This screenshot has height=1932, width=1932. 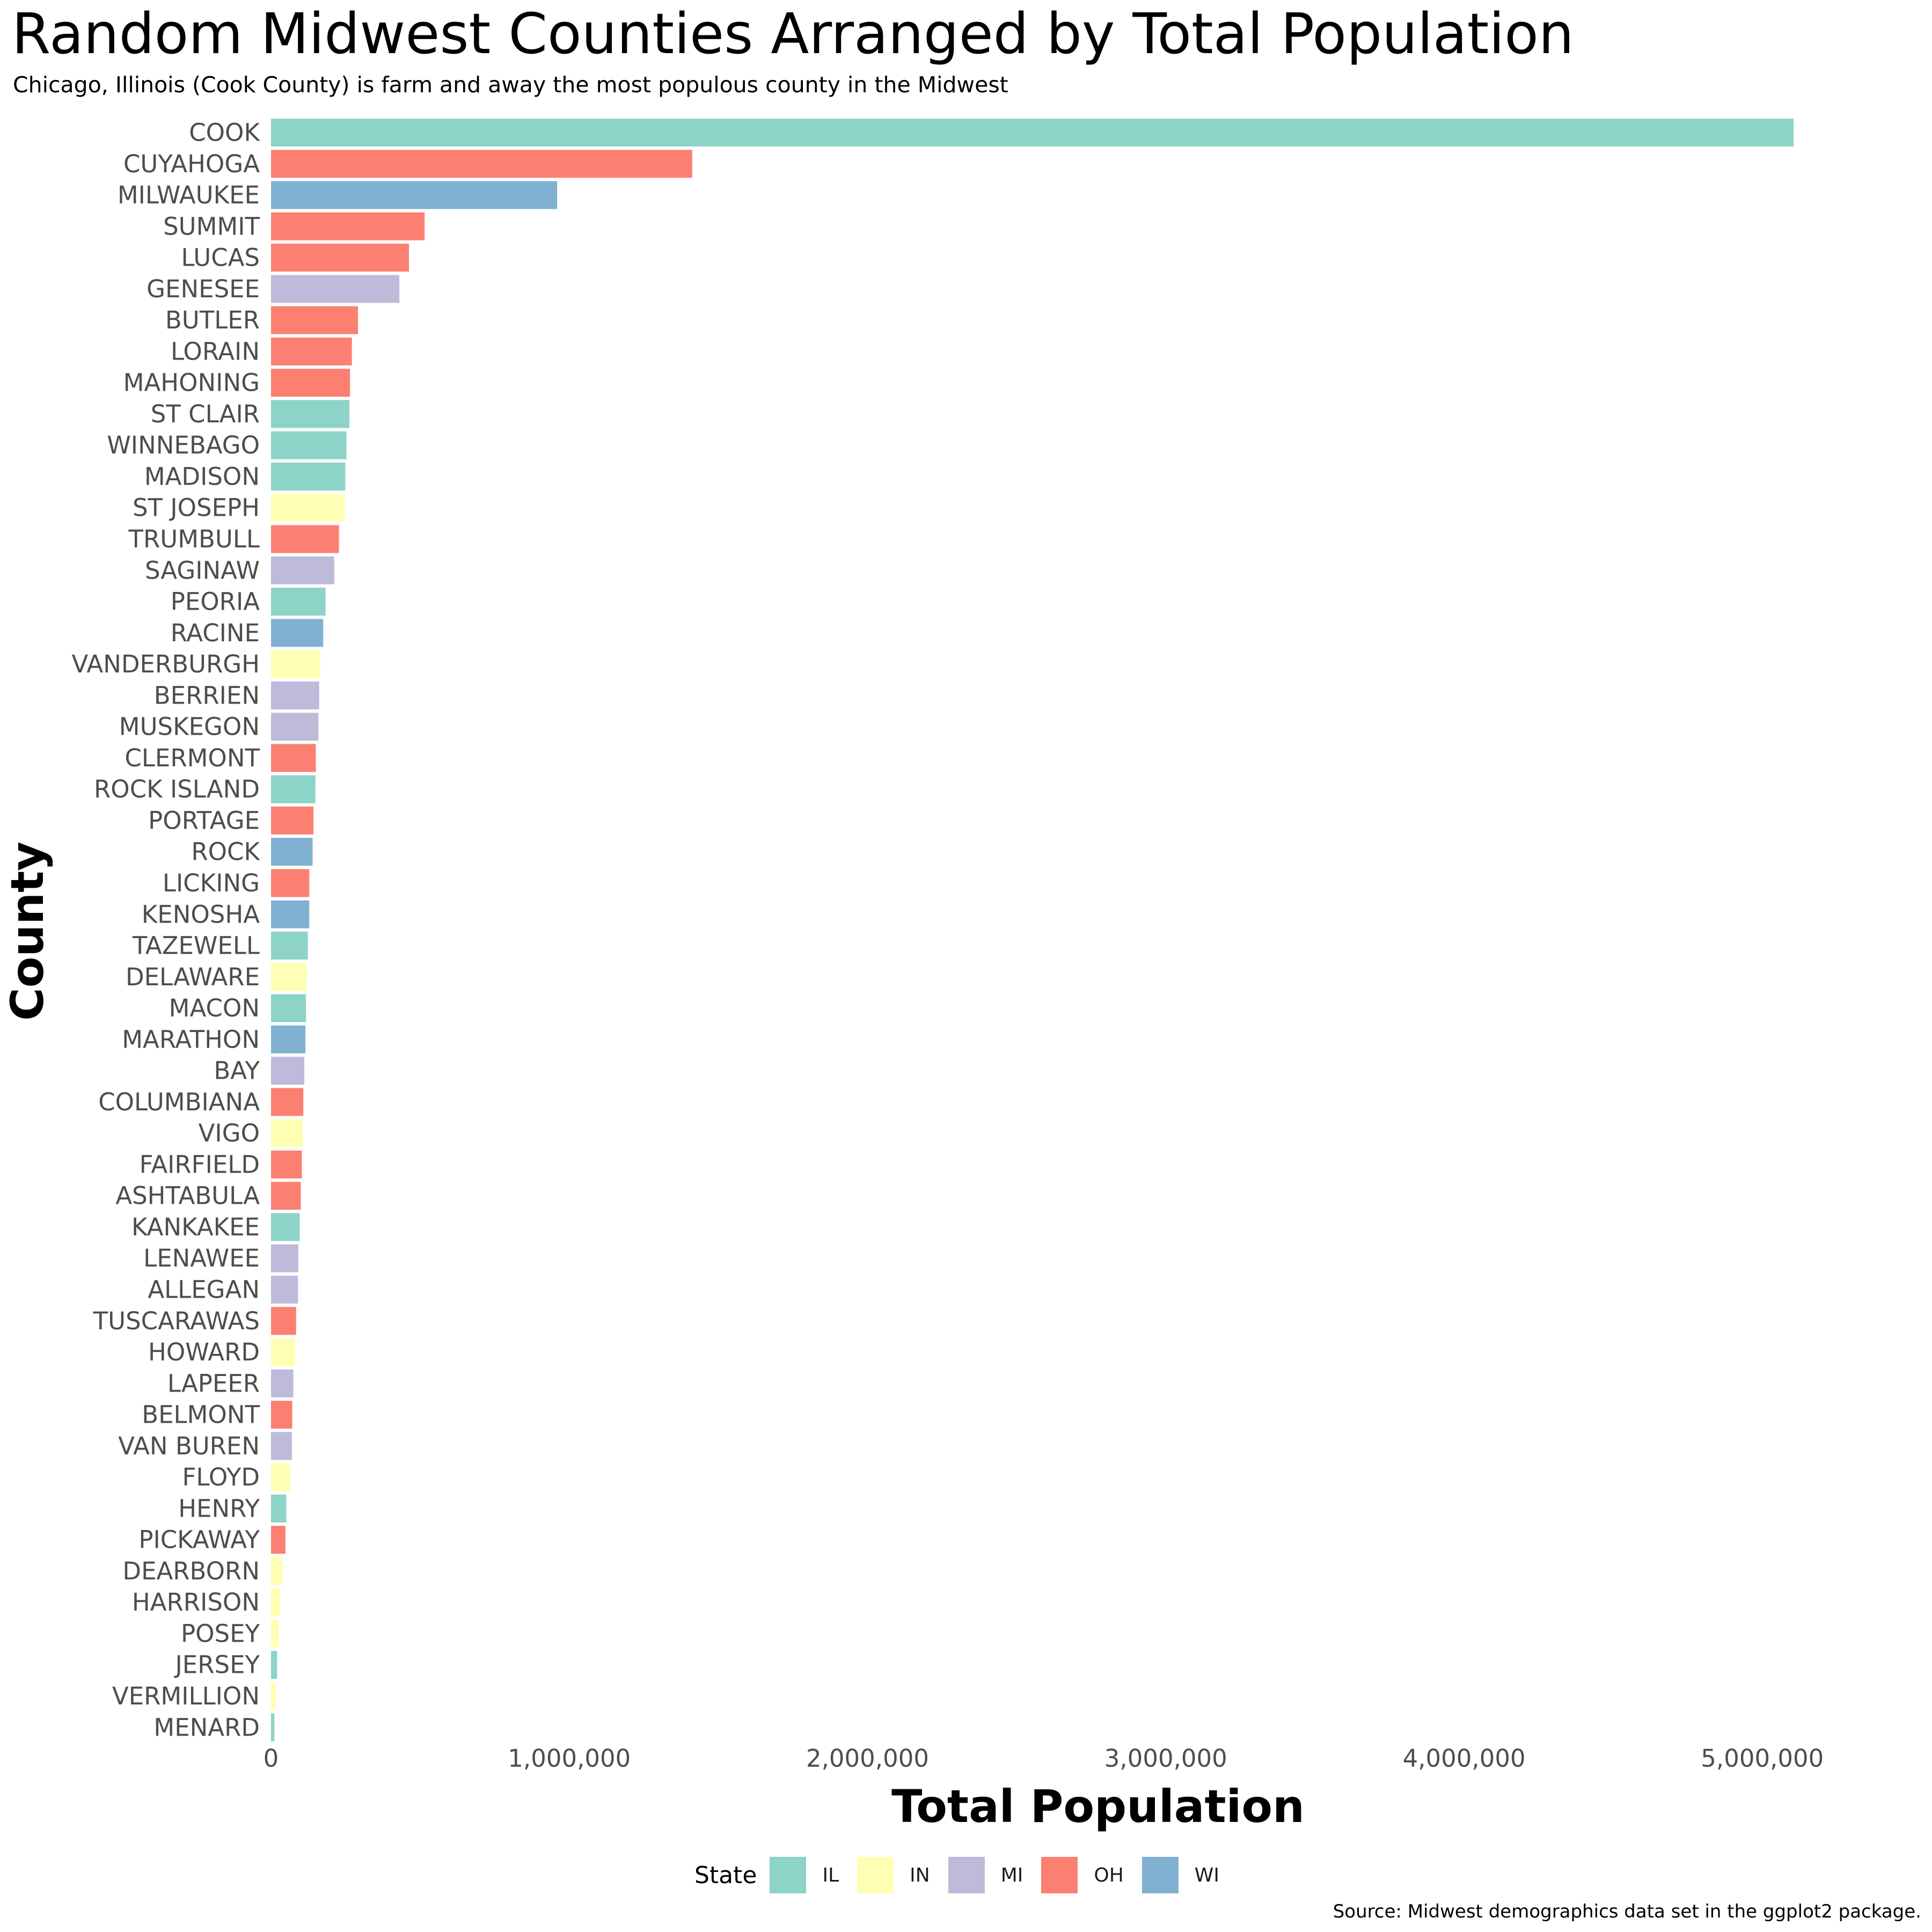 What do you see at coordinates (285, 1227) in the screenshot?
I see `bar-kankakee` at bounding box center [285, 1227].